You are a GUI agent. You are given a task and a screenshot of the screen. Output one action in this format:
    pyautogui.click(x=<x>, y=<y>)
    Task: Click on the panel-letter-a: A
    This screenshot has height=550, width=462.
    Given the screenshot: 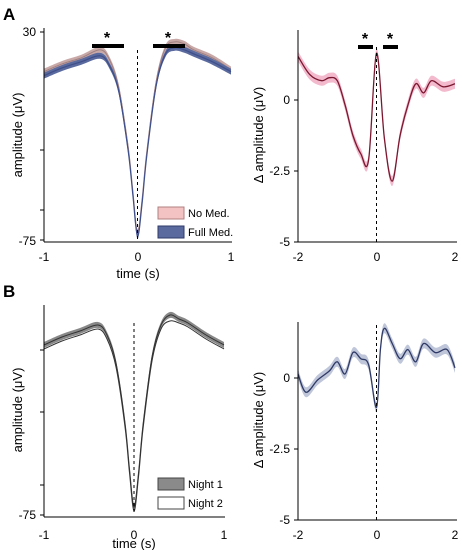 What is the action you would take?
    pyautogui.click(x=9, y=14)
    